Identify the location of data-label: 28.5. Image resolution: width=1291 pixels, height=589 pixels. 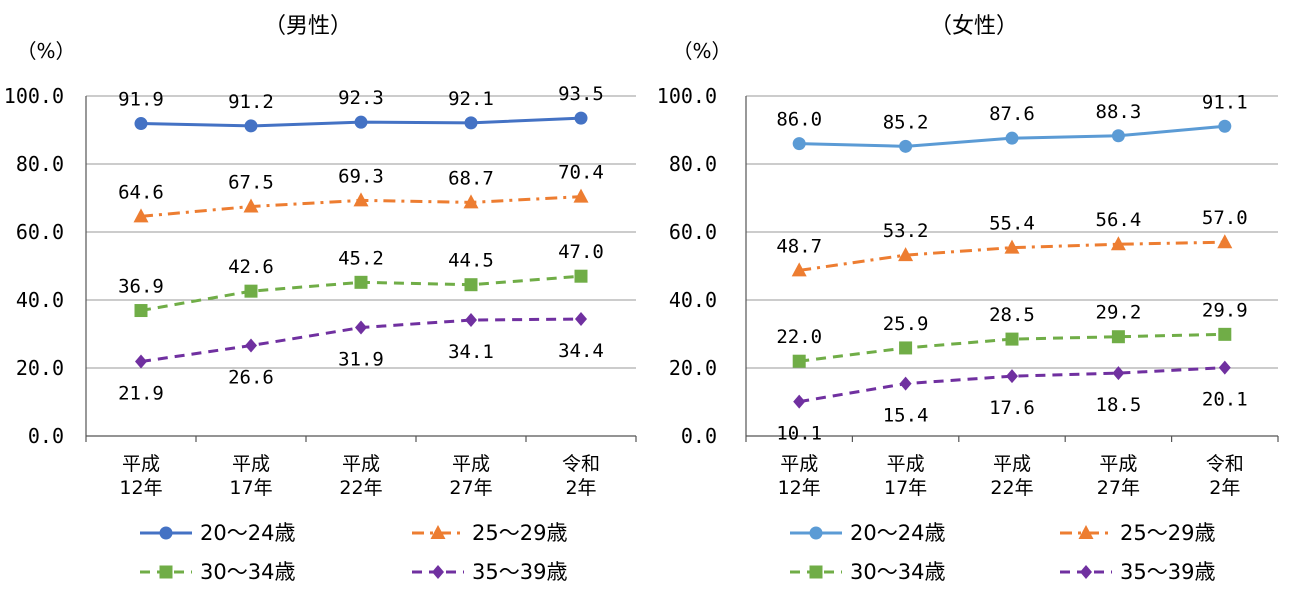
(1012, 315).